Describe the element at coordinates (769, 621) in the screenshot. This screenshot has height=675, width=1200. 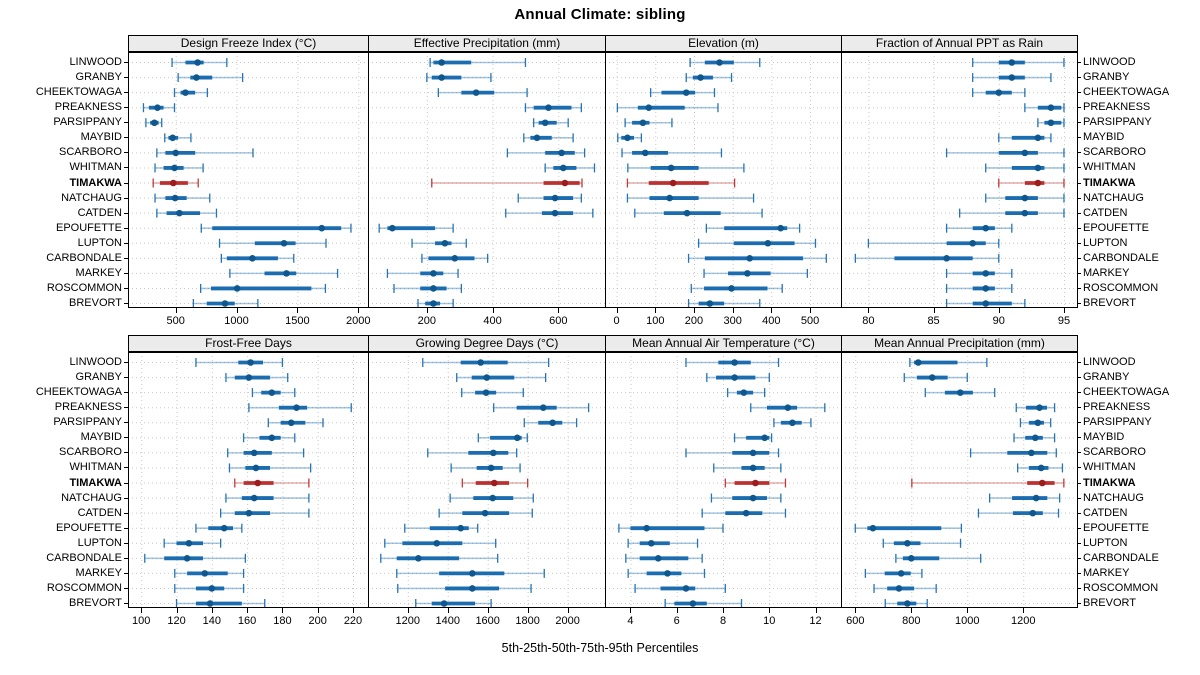
I see `x-tick-label: 10` at that location.